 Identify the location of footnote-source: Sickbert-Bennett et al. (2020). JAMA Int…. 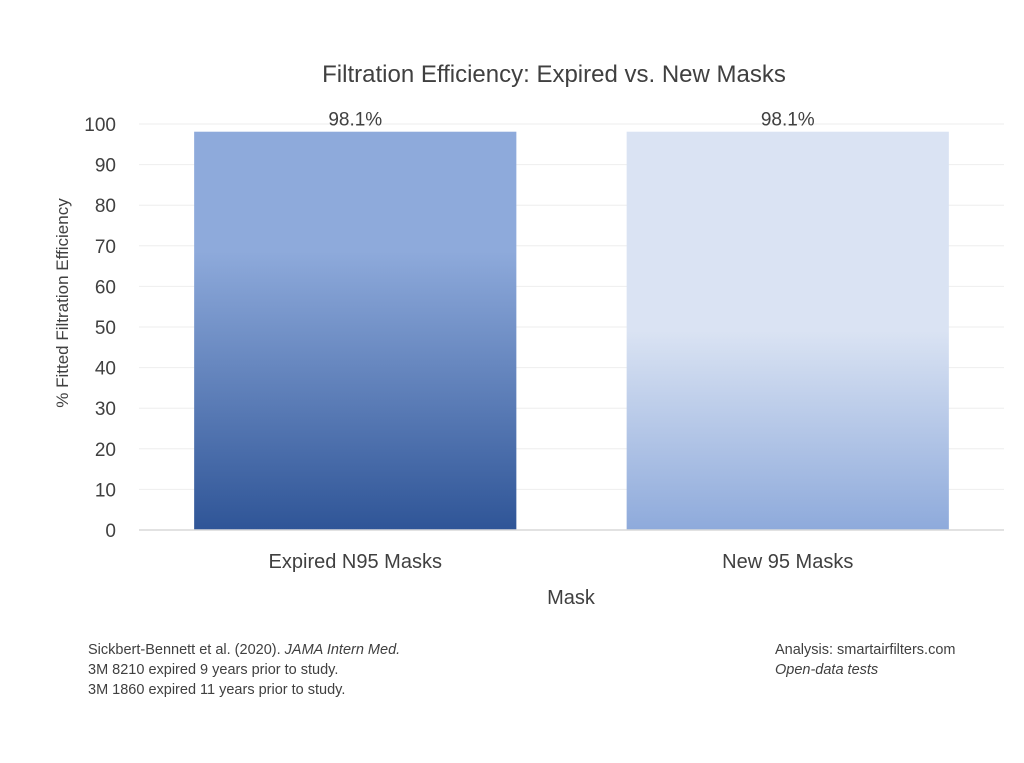
(244, 670).